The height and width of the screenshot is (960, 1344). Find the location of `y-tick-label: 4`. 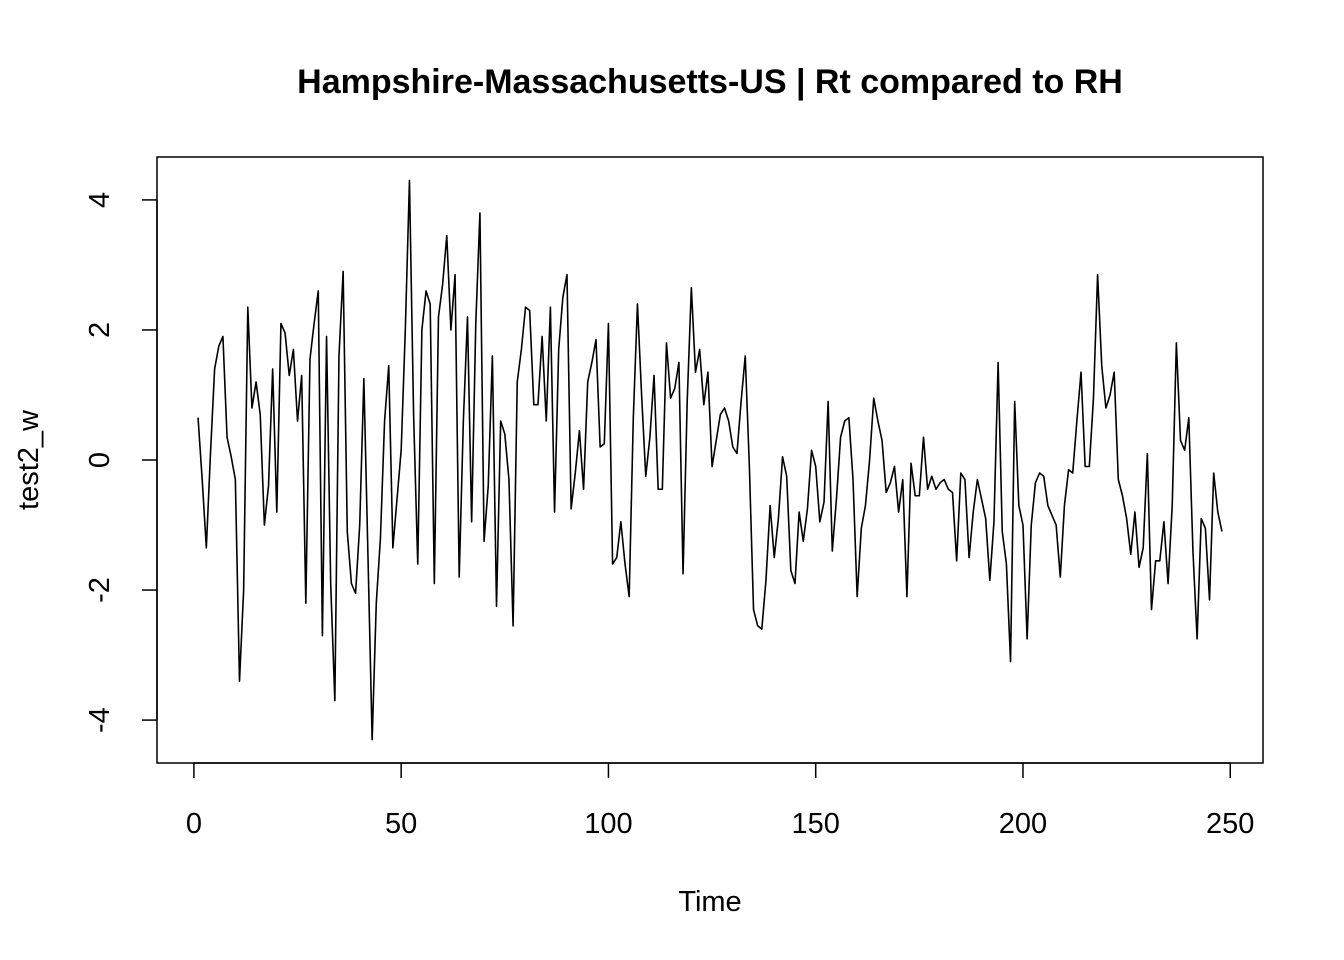

y-tick-label: 4 is located at coordinates (100, 200).